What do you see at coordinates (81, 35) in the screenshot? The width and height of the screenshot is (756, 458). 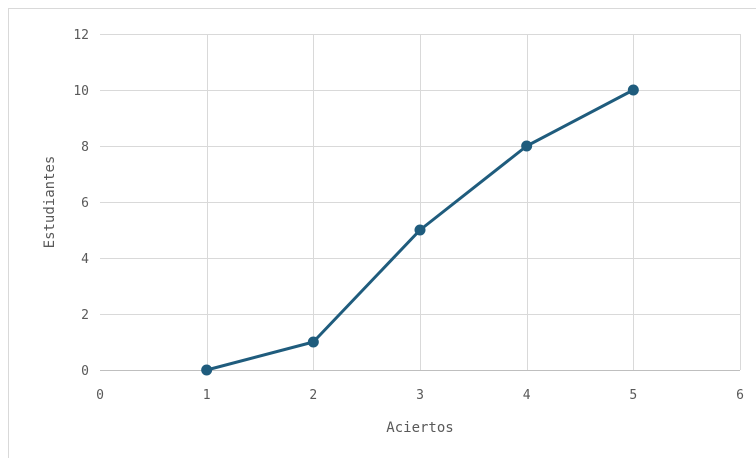 I see `y-tick-label: 12` at bounding box center [81, 35].